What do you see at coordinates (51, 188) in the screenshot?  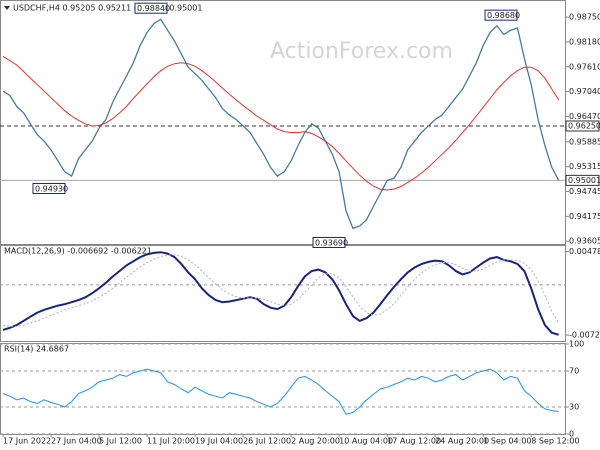 I see `price-label: 0.94930` at bounding box center [51, 188].